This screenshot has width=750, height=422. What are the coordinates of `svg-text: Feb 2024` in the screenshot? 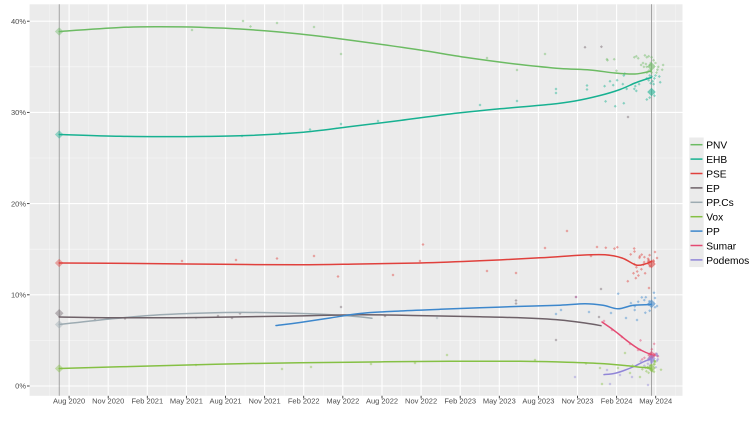 It's located at (617, 401).